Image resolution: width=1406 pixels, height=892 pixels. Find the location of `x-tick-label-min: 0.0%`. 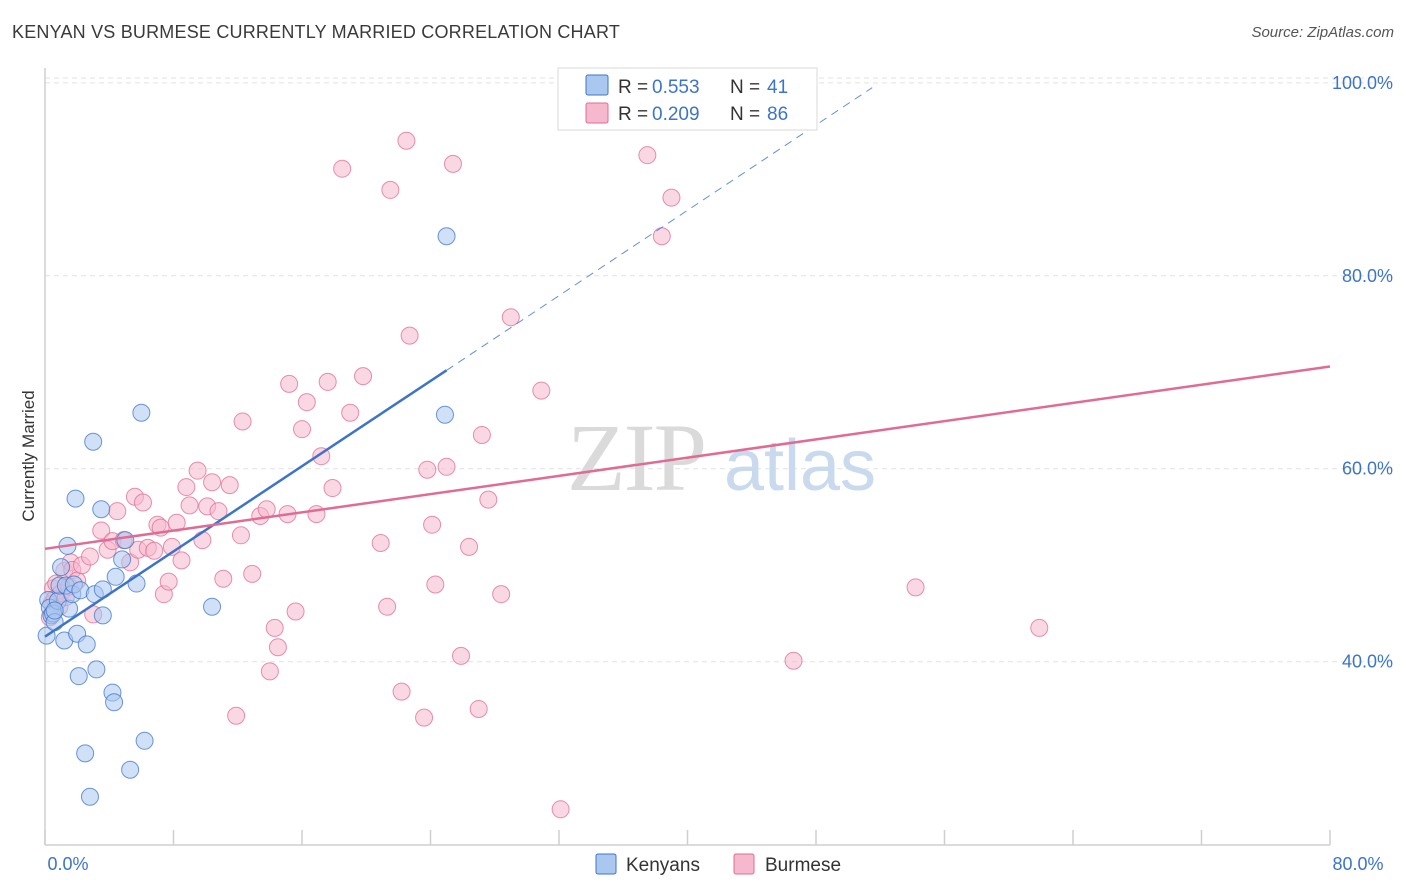

x-tick-label-min: 0.0% is located at coordinates (67, 864).